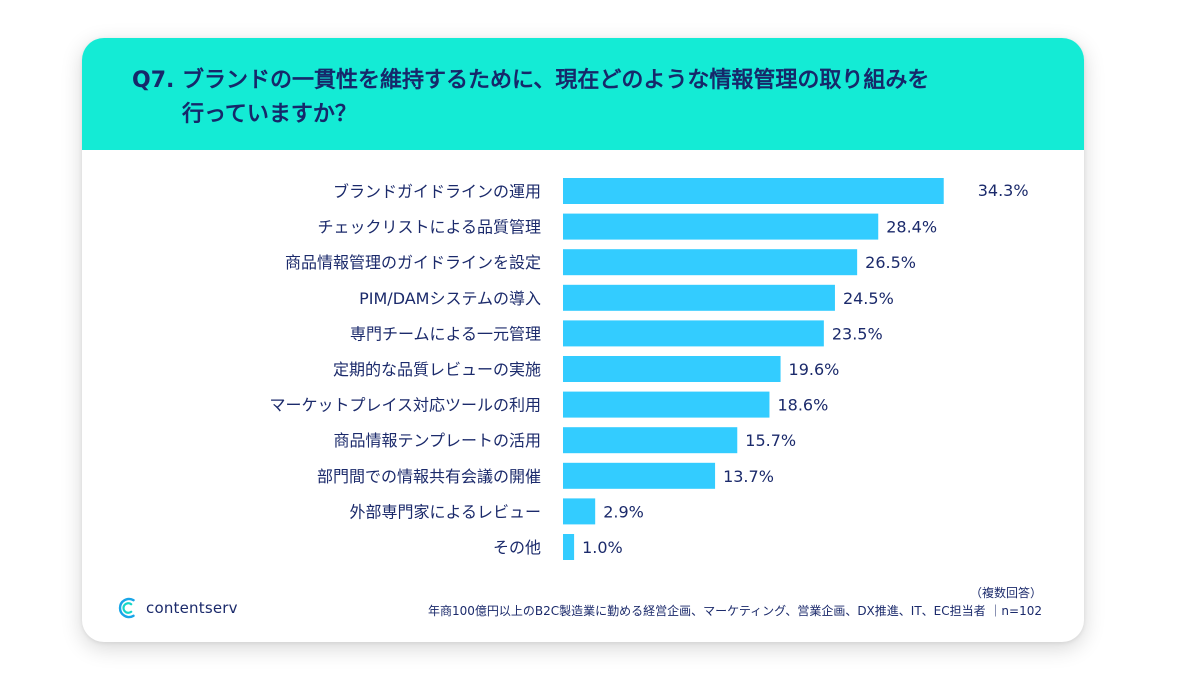 The width and height of the screenshot is (1200, 675). I want to click on category-label: マーケットプレイス対応ツールの利用, so click(405, 405).